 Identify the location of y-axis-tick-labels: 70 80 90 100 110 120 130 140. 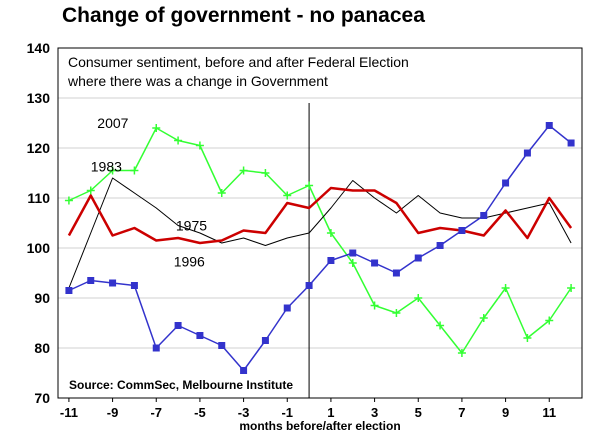
(39, 223).